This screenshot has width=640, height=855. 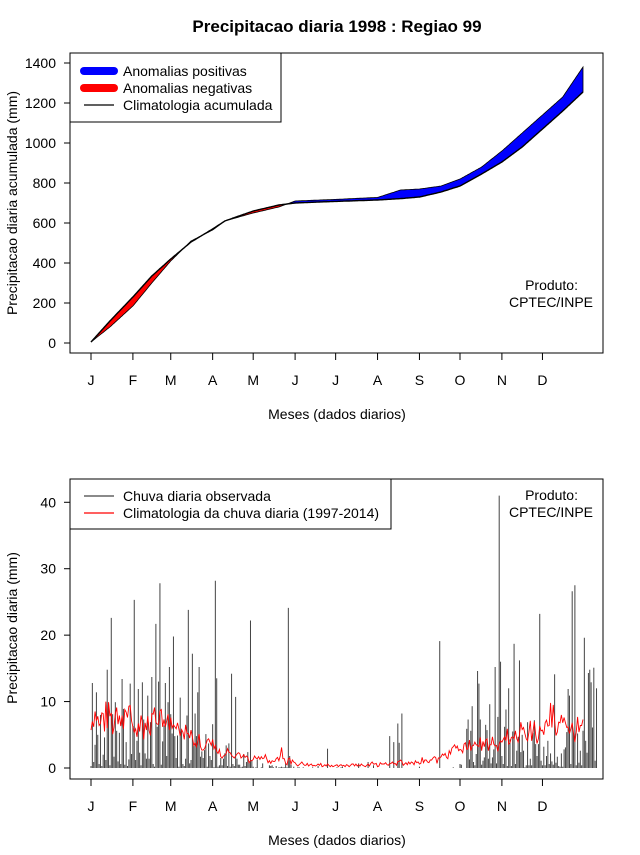 I want to click on legend-label-negative: Anomalias negativas, so click(x=187, y=88).